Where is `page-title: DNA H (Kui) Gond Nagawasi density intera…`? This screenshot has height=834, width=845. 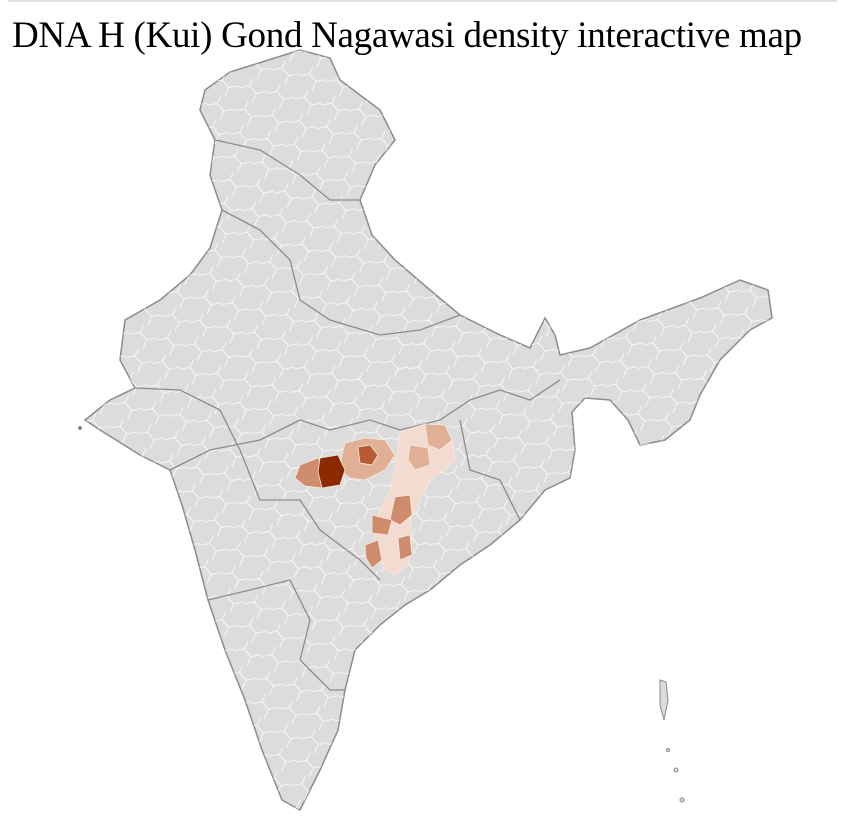 page-title: DNA H (Kui) Gond Nagawasi density intera… is located at coordinates (407, 35).